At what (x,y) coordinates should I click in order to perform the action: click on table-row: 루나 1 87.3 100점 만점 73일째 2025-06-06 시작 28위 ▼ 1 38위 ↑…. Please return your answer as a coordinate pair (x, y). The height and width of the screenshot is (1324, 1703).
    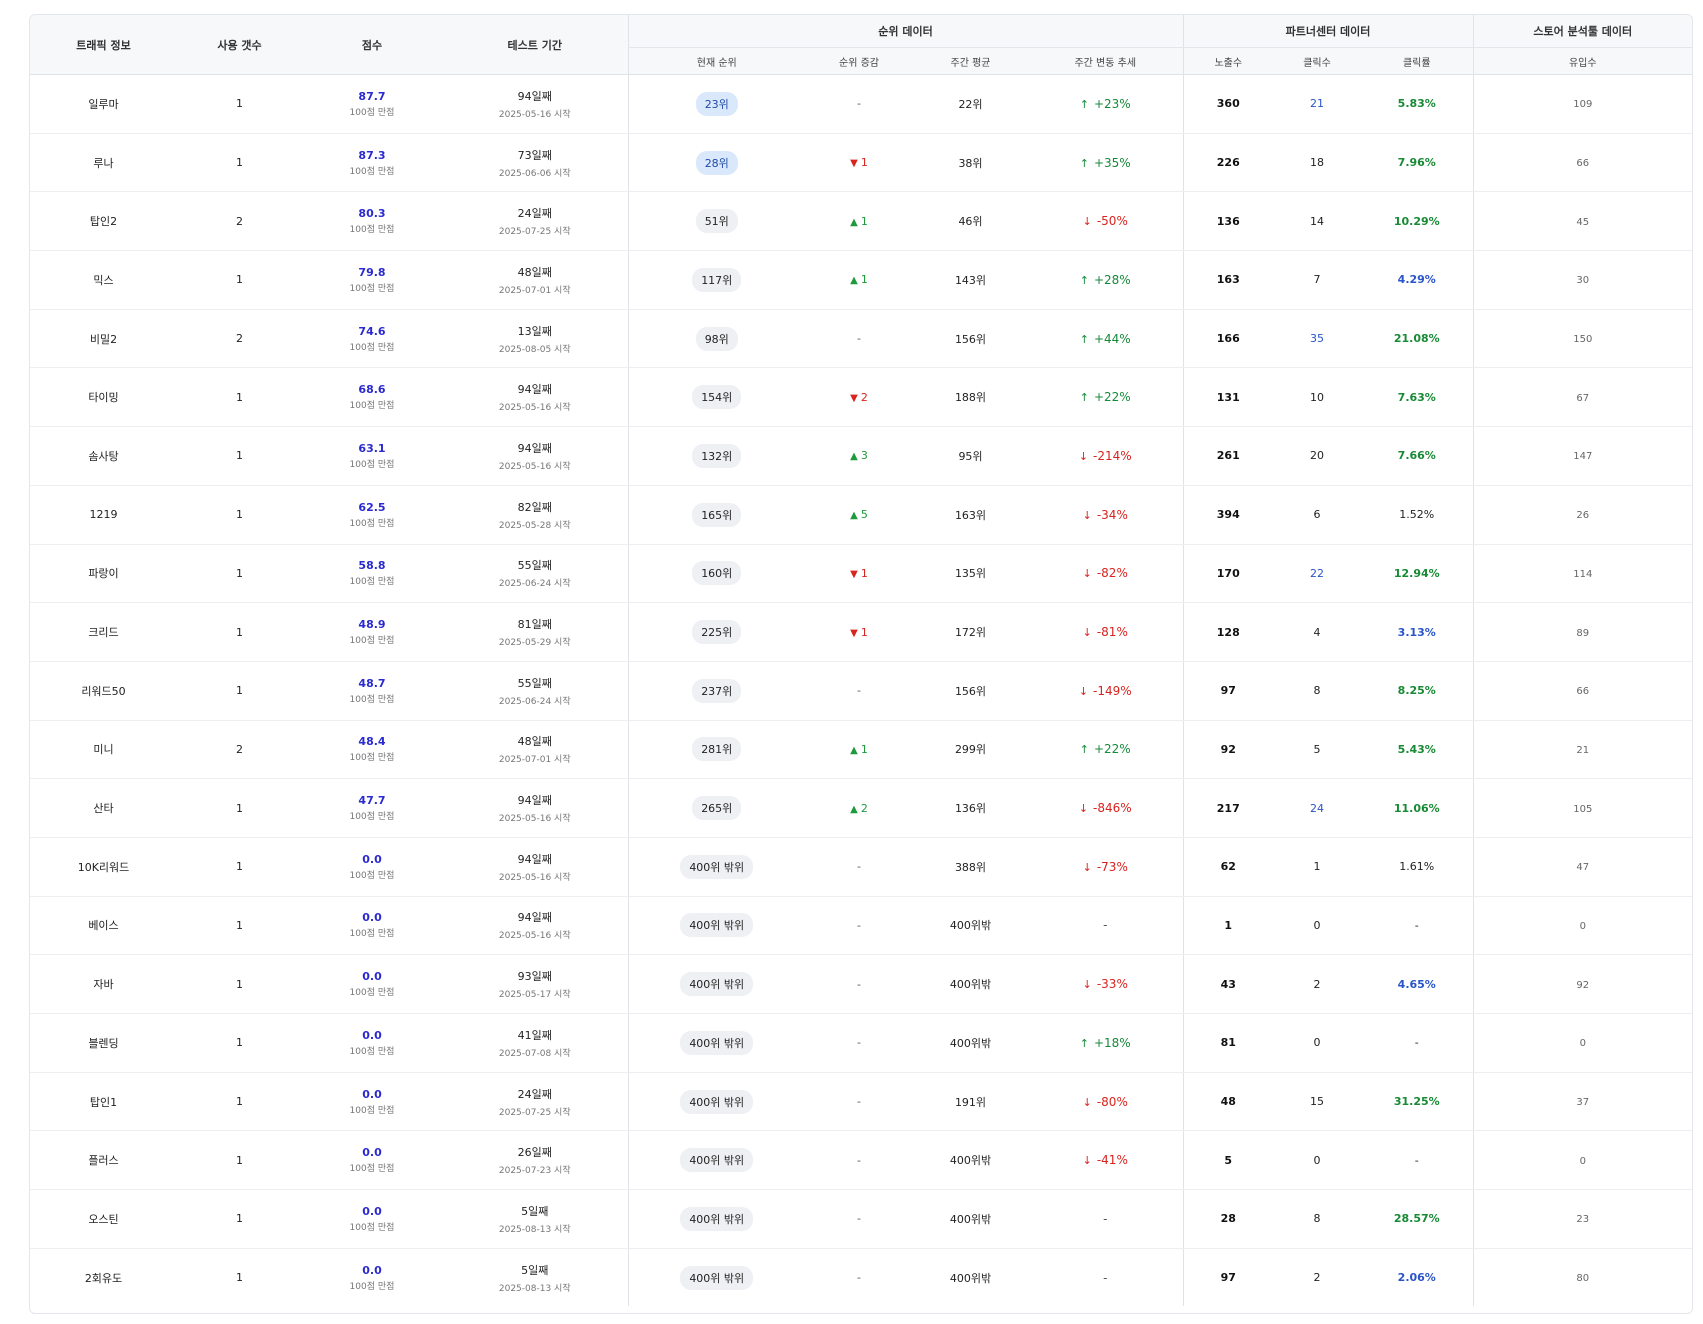
    Looking at the image, I should click on (861, 163).